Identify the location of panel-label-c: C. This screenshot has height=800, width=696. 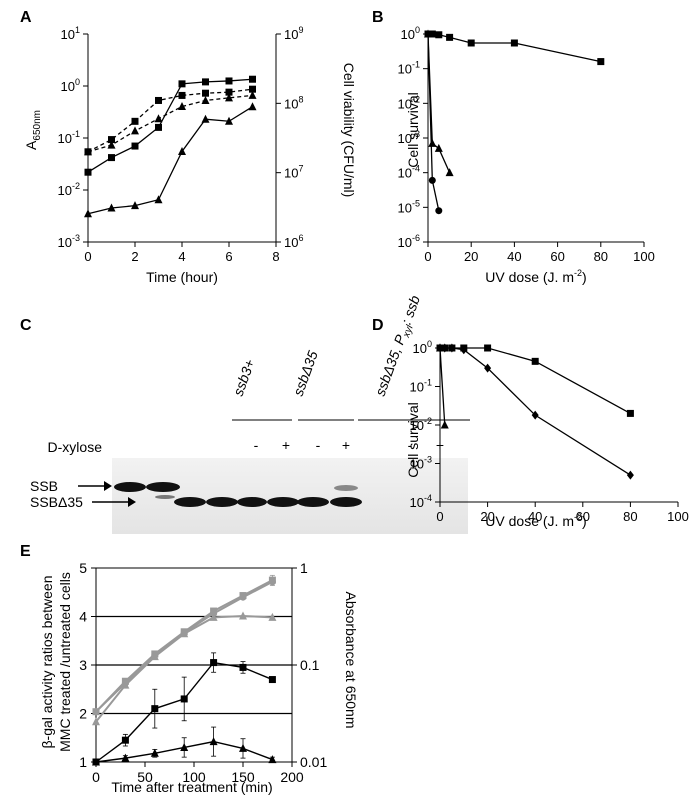
(26, 325).